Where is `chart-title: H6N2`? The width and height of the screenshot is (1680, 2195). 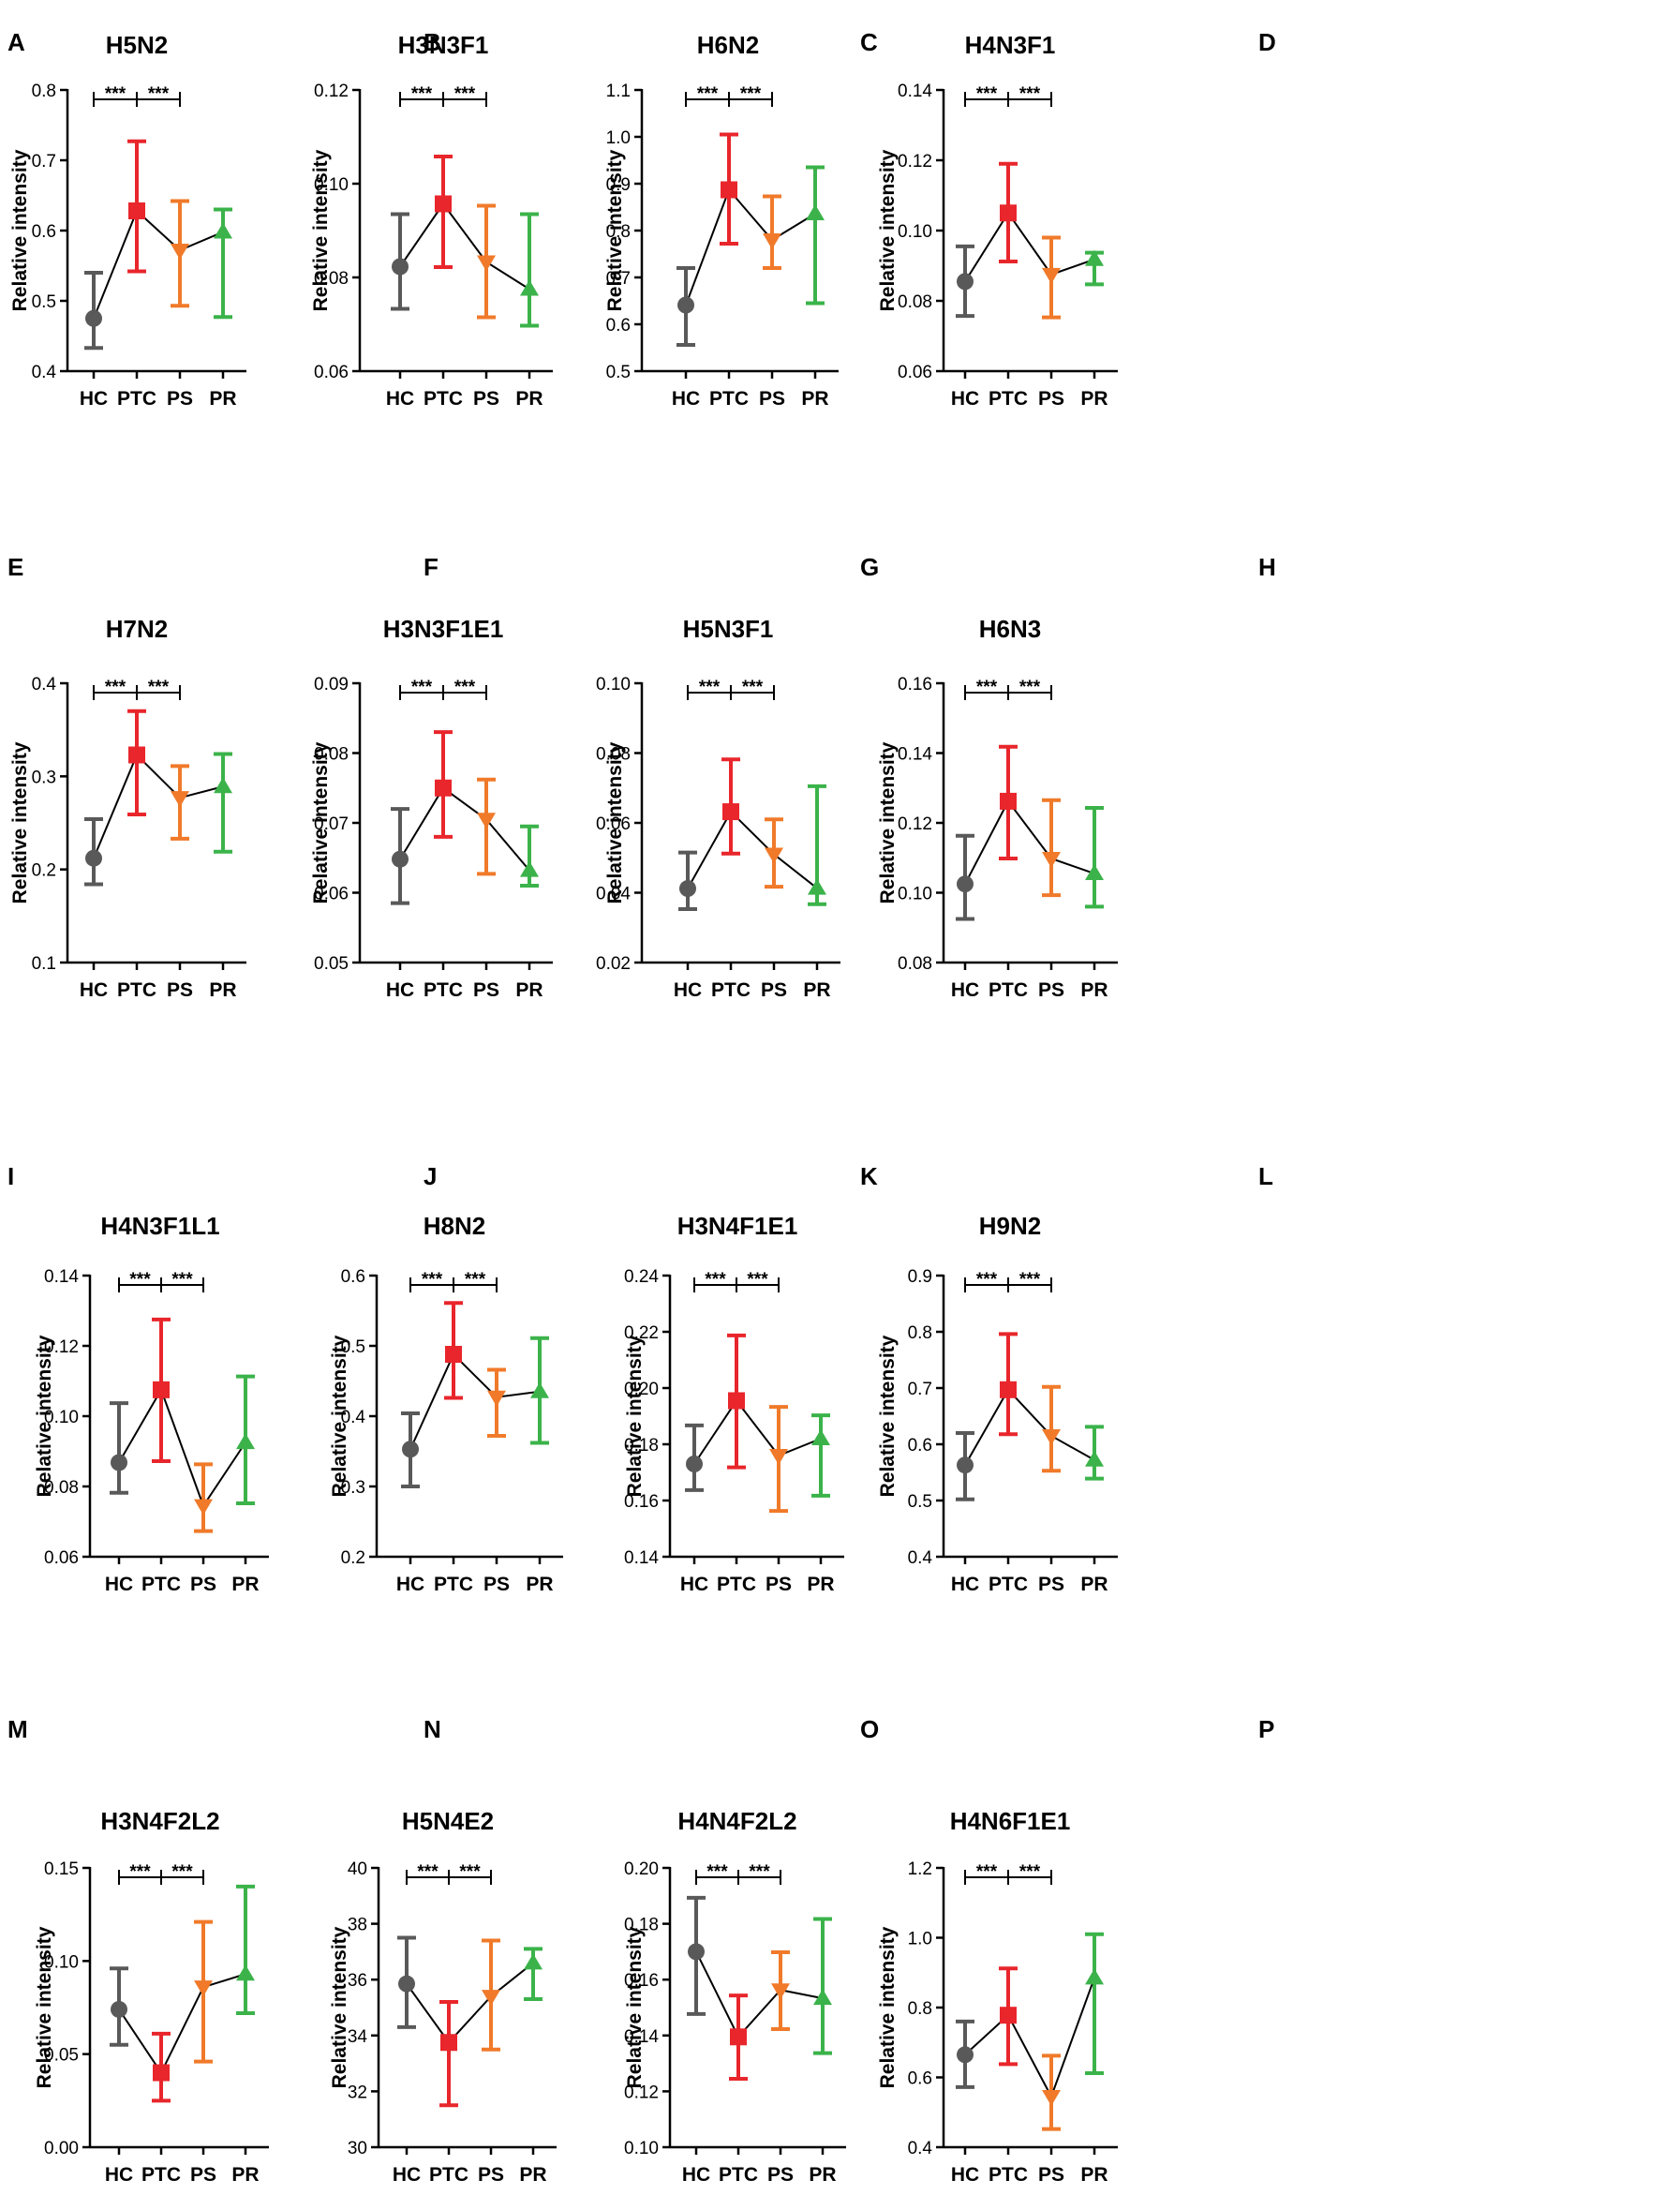
chart-title: H6N2 is located at coordinates (728, 45).